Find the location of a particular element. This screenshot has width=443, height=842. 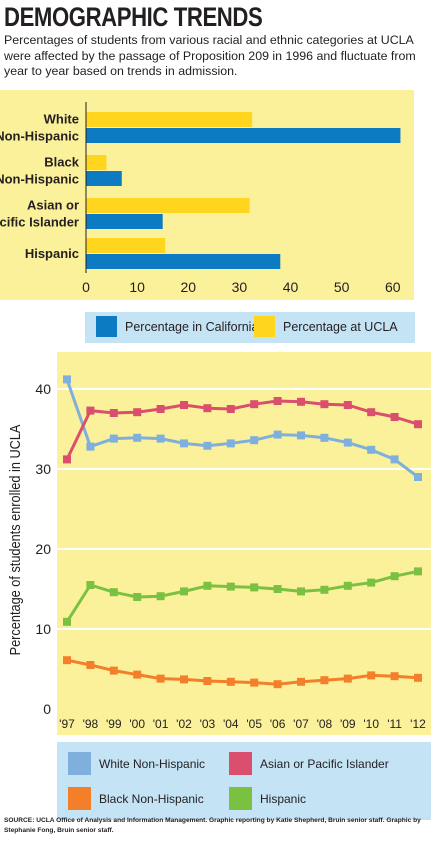

x-tick-label: '07 is located at coordinates (301, 724).